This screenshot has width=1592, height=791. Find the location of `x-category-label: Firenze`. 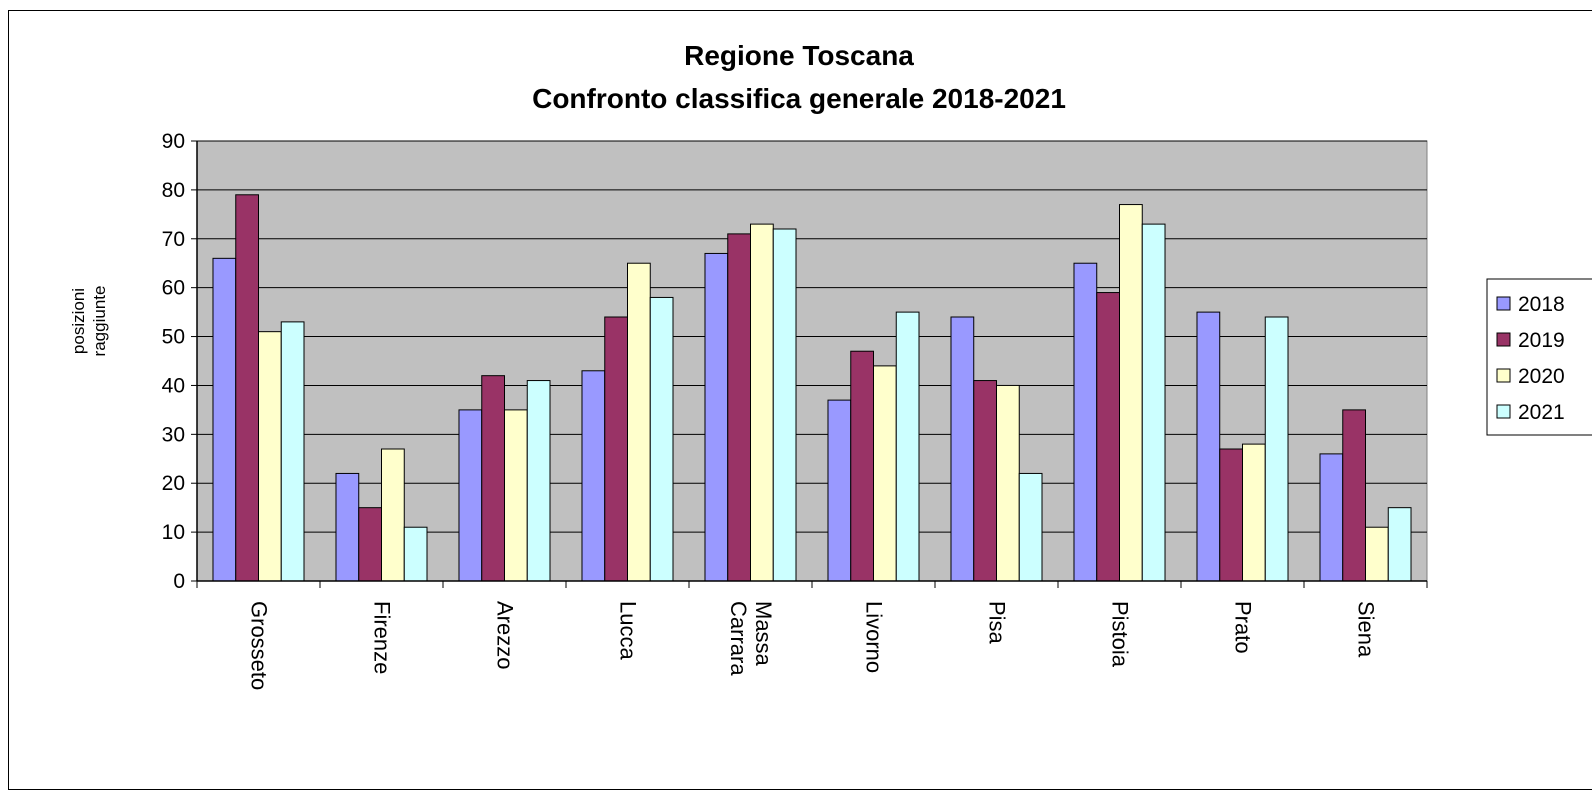

x-category-label: Firenze is located at coordinates (382, 637).